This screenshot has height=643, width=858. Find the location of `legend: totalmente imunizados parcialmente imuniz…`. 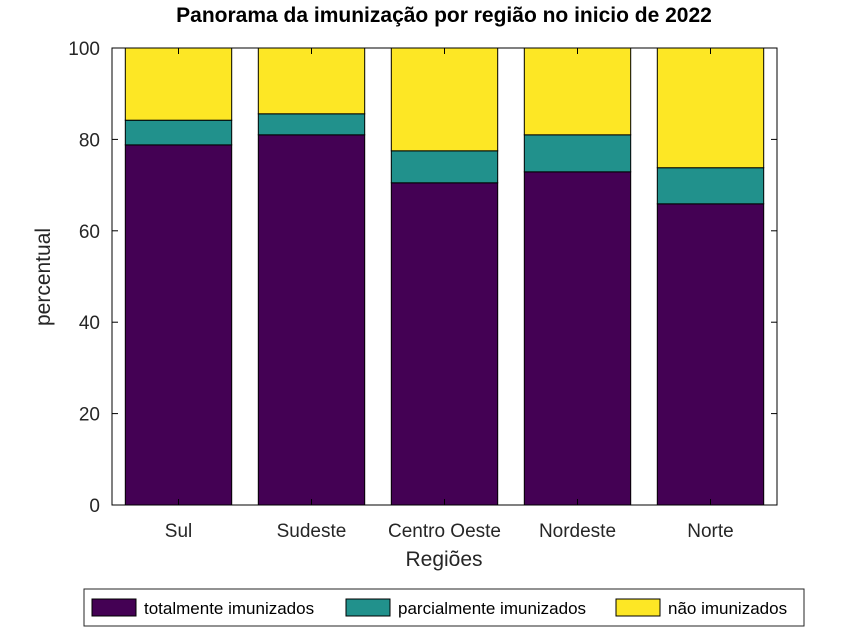

legend: totalmente imunizados parcialmente imuniz… is located at coordinates (444, 607).